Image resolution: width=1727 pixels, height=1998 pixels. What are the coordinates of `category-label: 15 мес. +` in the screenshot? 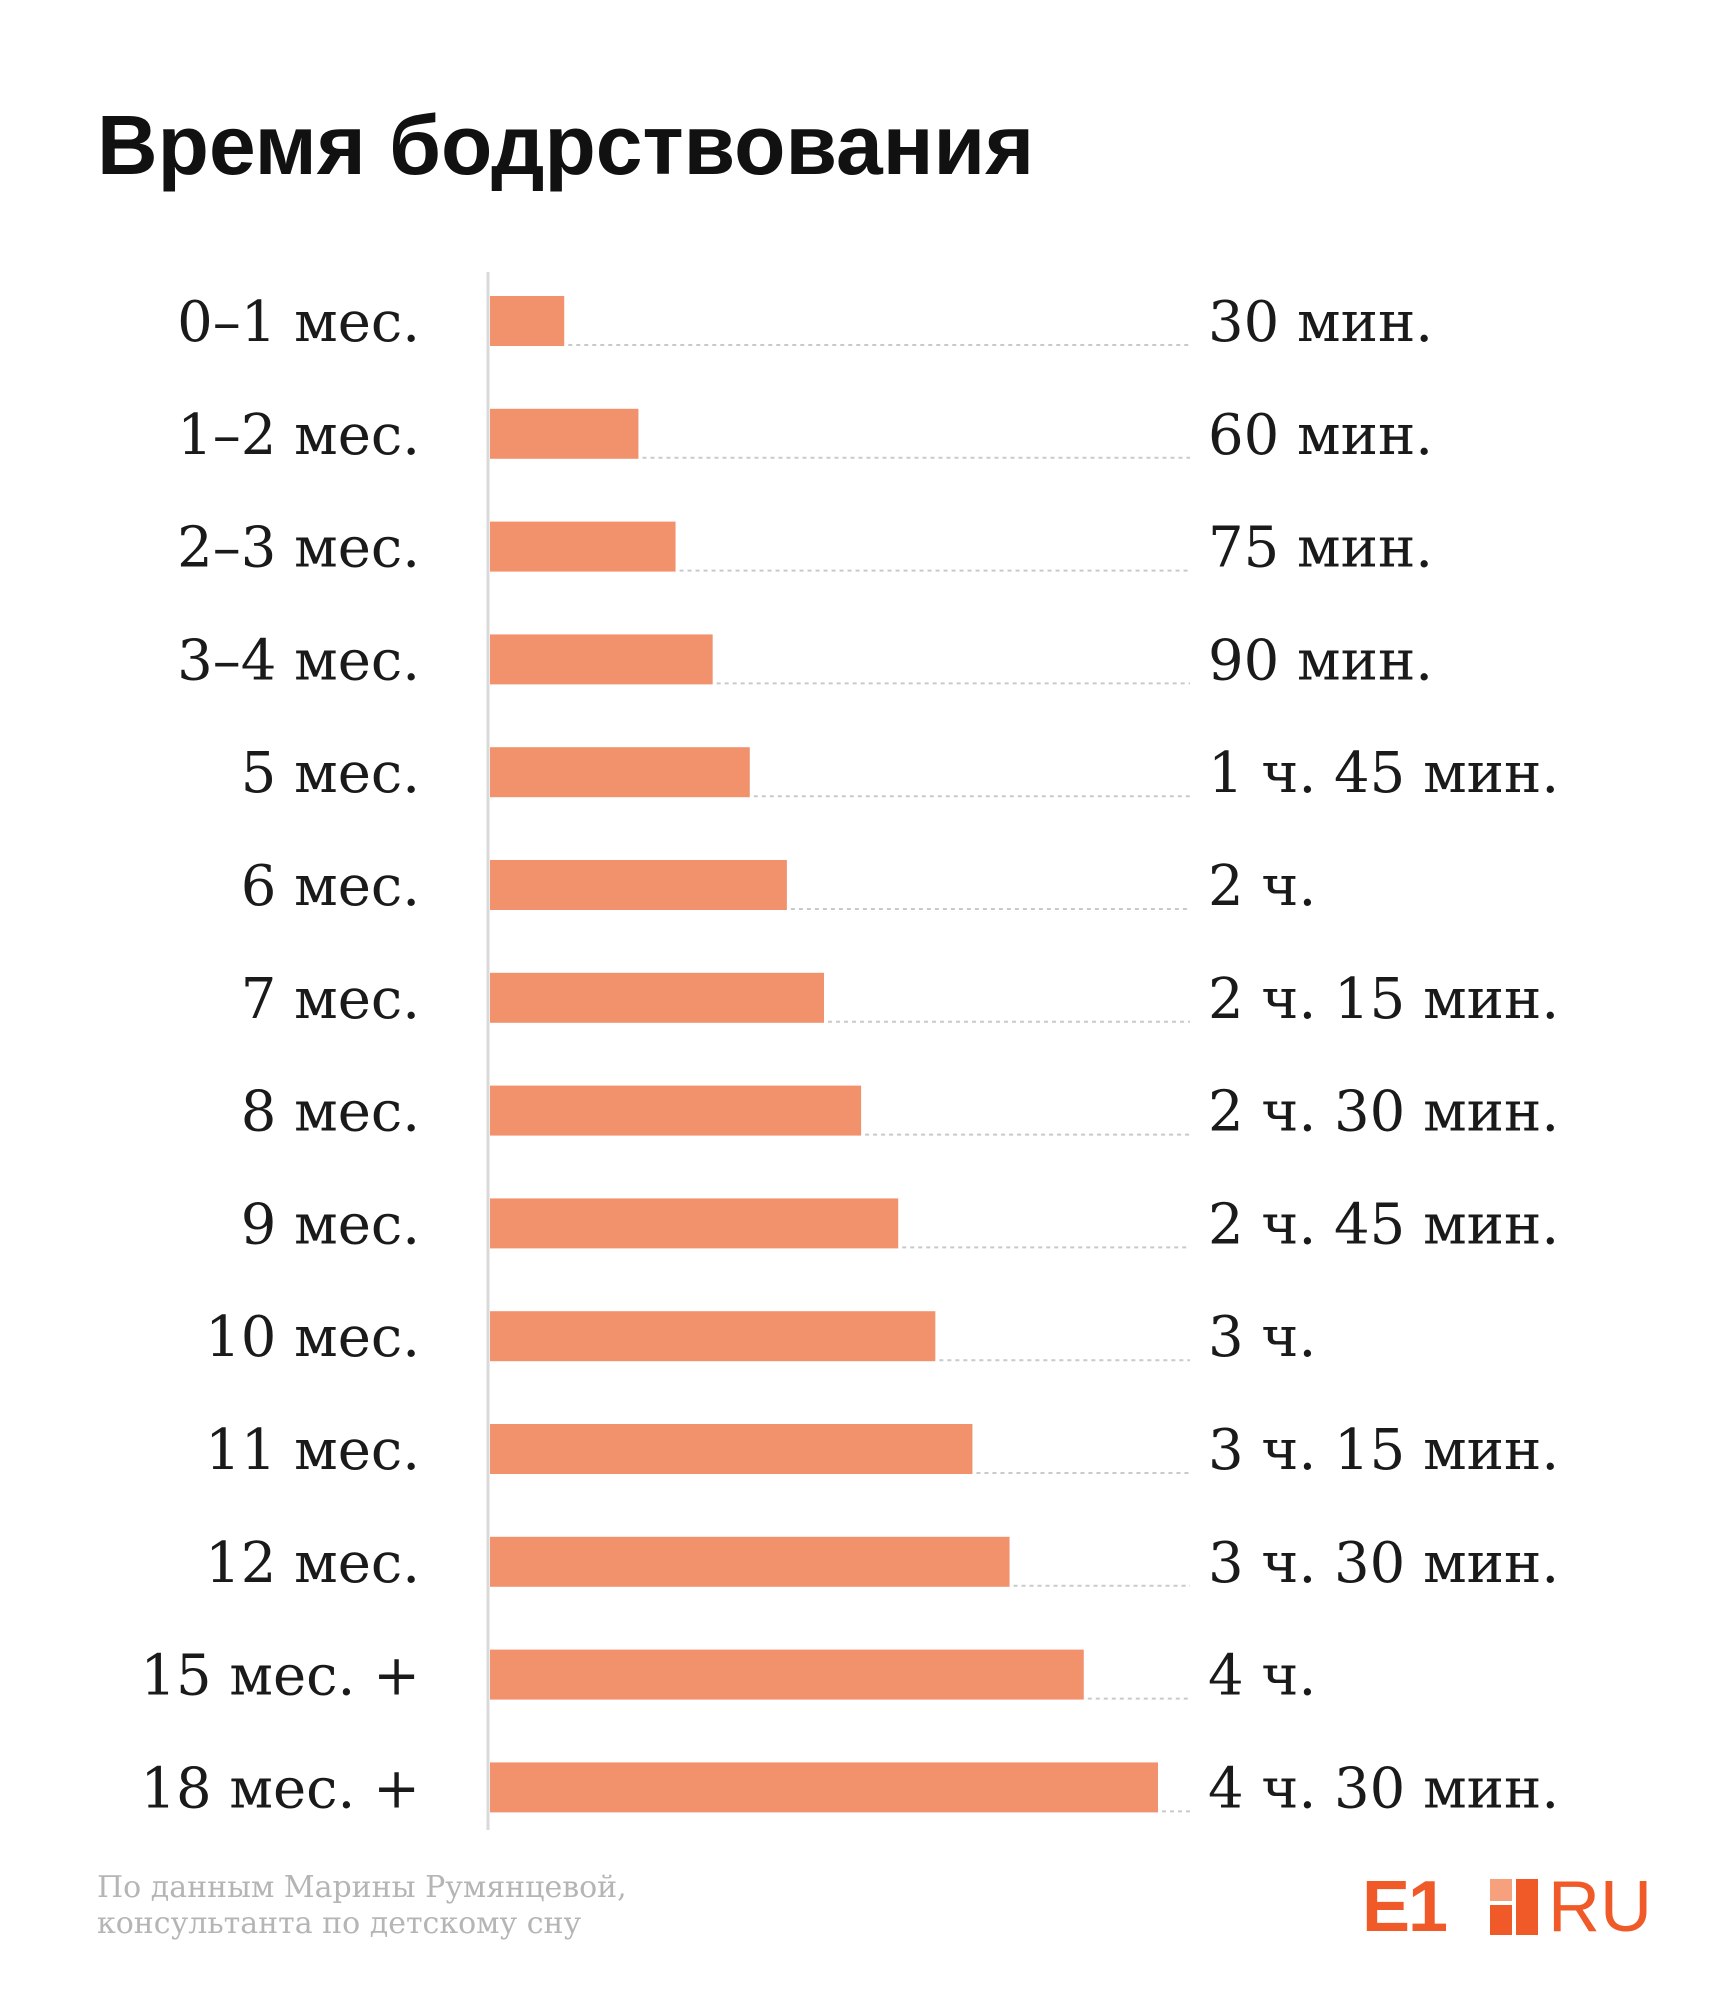 It's located at (280, 1676).